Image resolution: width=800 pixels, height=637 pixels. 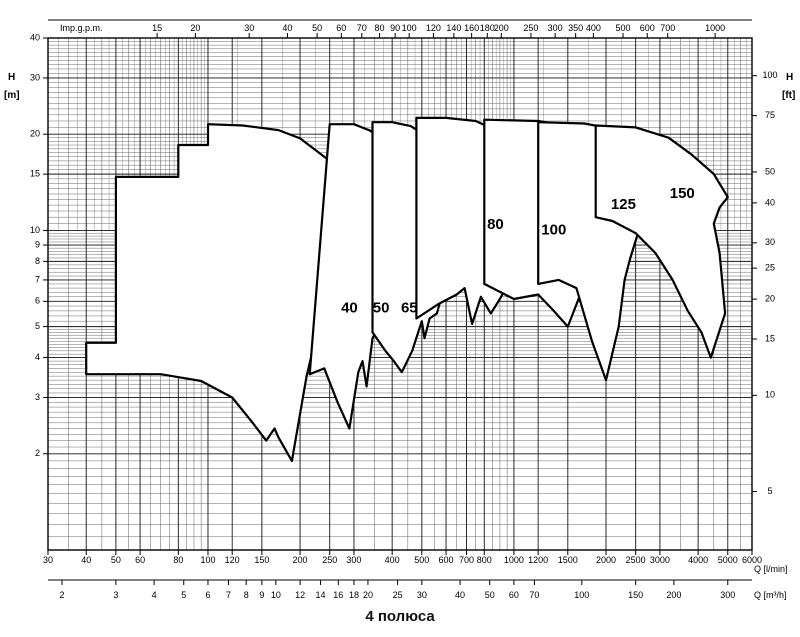 What do you see at coordinates (466, 560) in the screenshot?
I see `x-tick-label: 700` at bounding box center [466, 560].